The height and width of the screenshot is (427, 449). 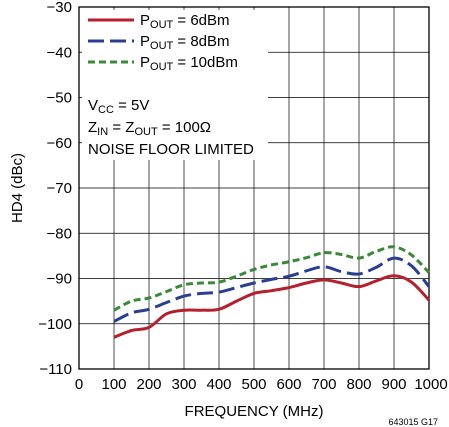 What do you see at coordinates (253, 384) in the screenshot?
I see `x-tick-label: 500` at bounding box center [253, 384].